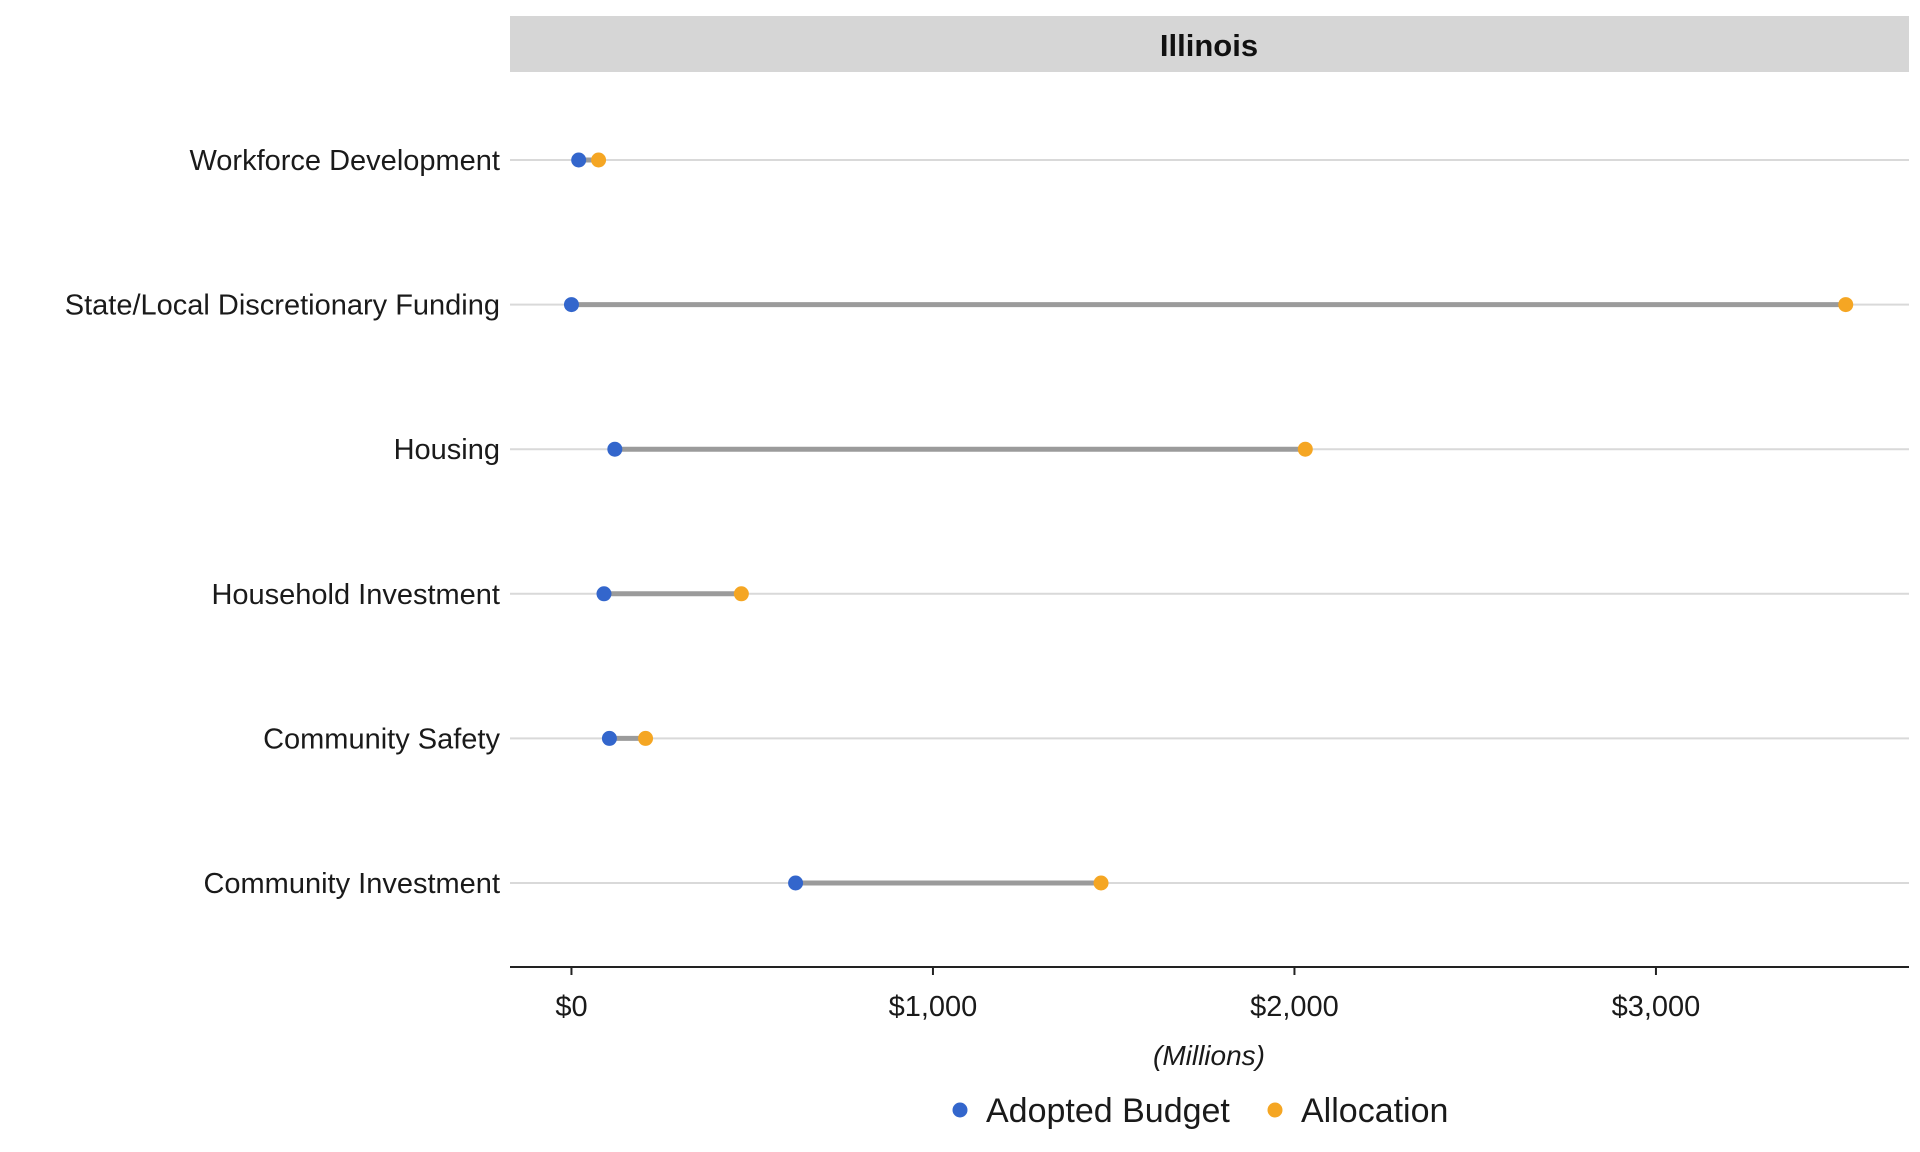 The width and height of the screenshot is (1920, 1152). I want to click on x-tick-label: $3,000, so click(1656, 1007).